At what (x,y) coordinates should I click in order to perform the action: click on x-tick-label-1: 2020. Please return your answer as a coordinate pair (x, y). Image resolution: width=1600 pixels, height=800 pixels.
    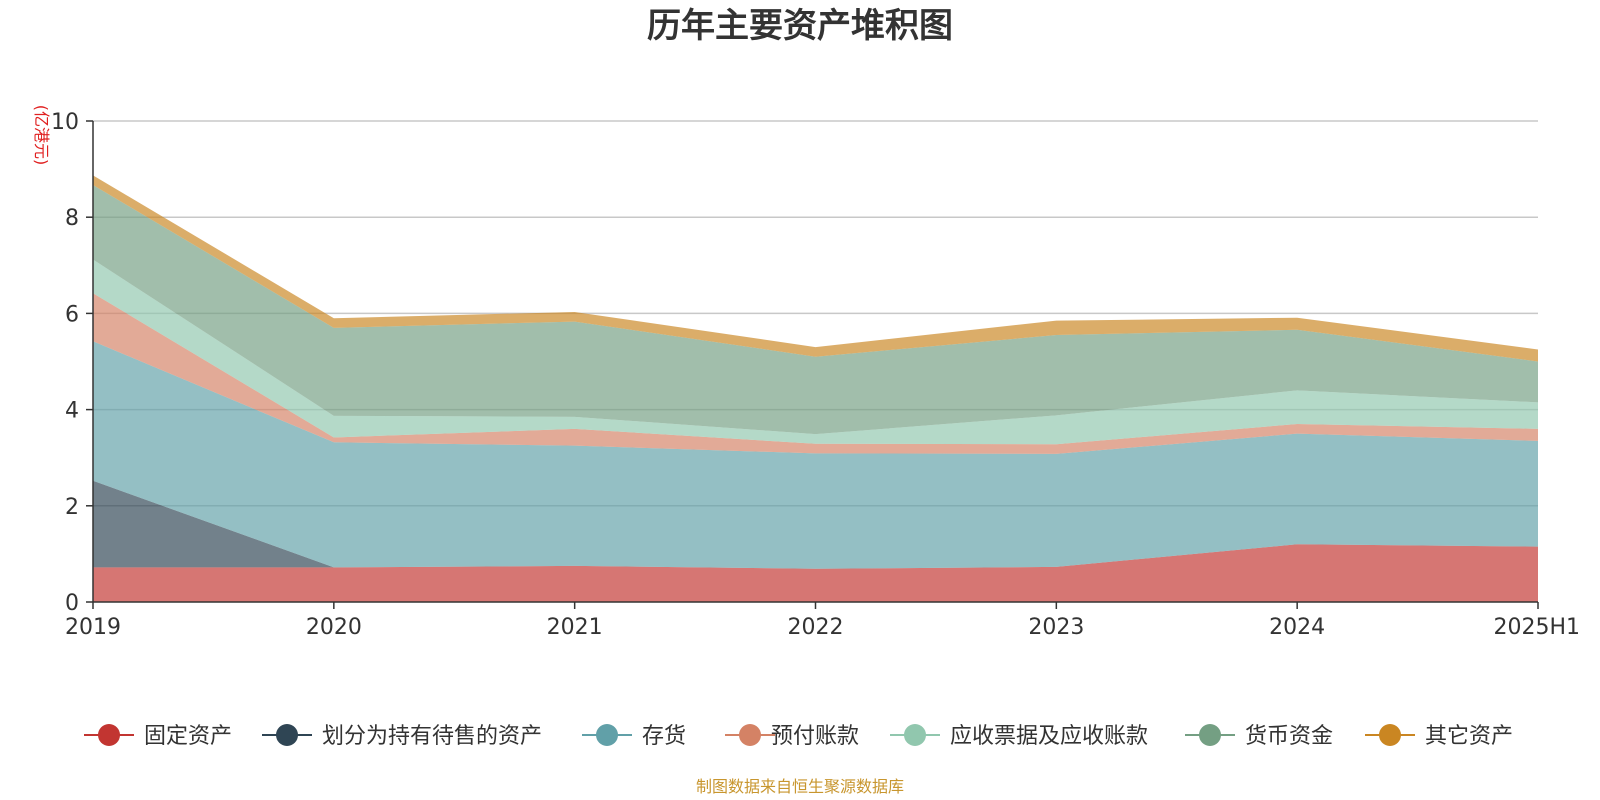
    Looking at the image, I should click on (334, 627).